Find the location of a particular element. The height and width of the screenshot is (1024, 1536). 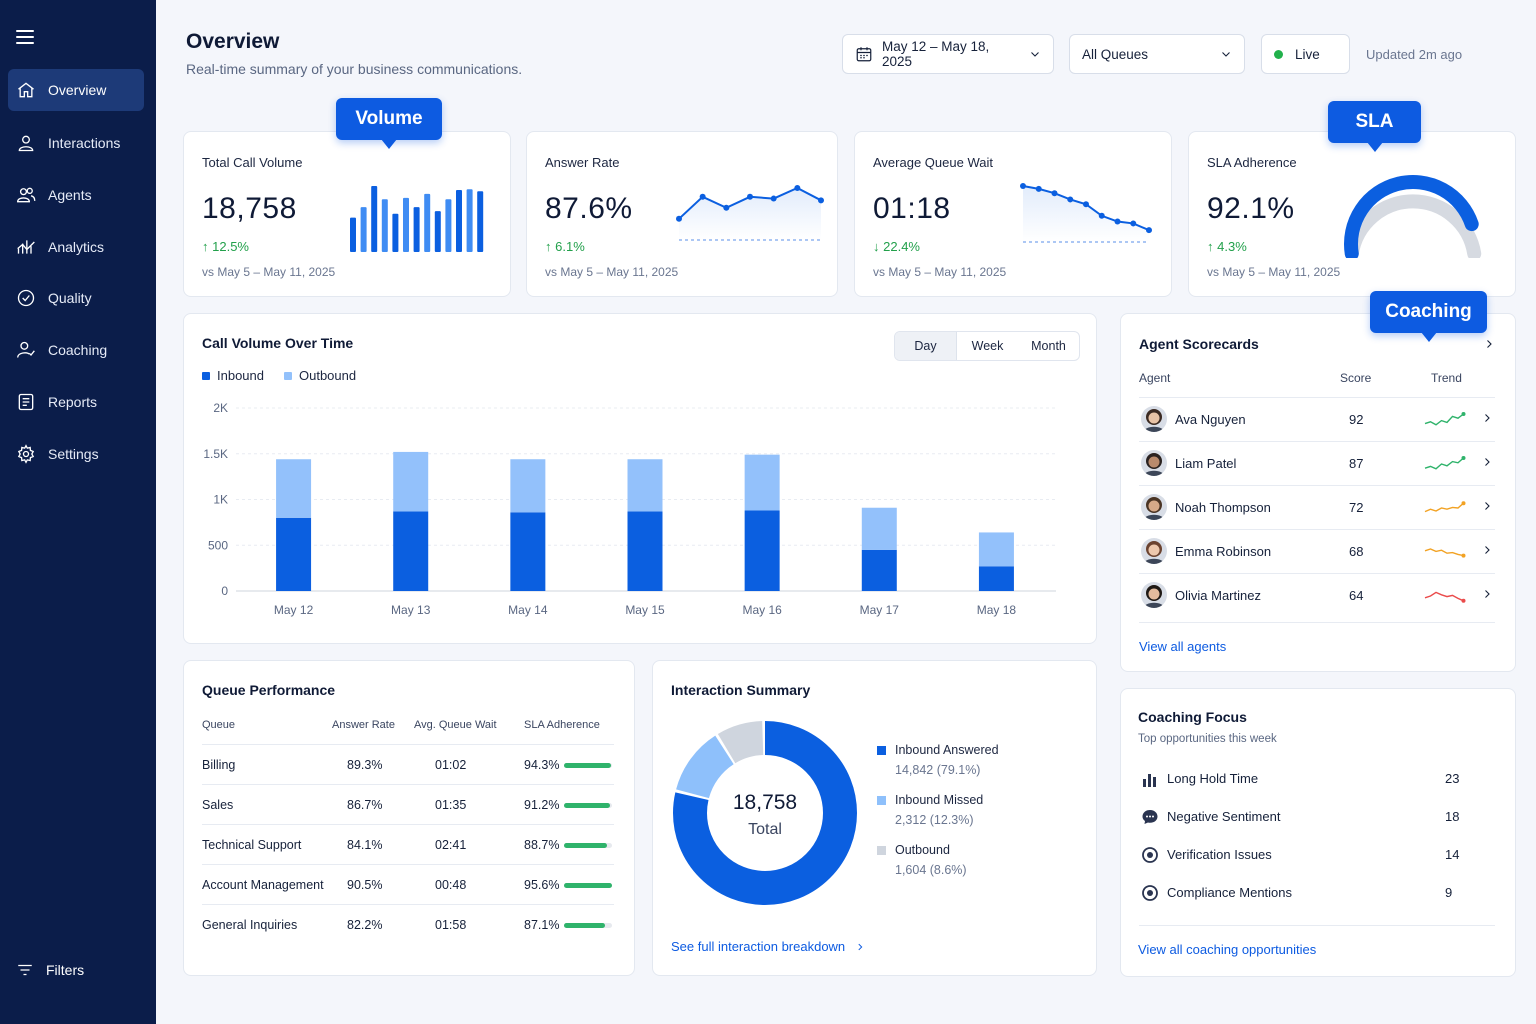

kpi-value: 87.6% is located at coordinates (589, 208).